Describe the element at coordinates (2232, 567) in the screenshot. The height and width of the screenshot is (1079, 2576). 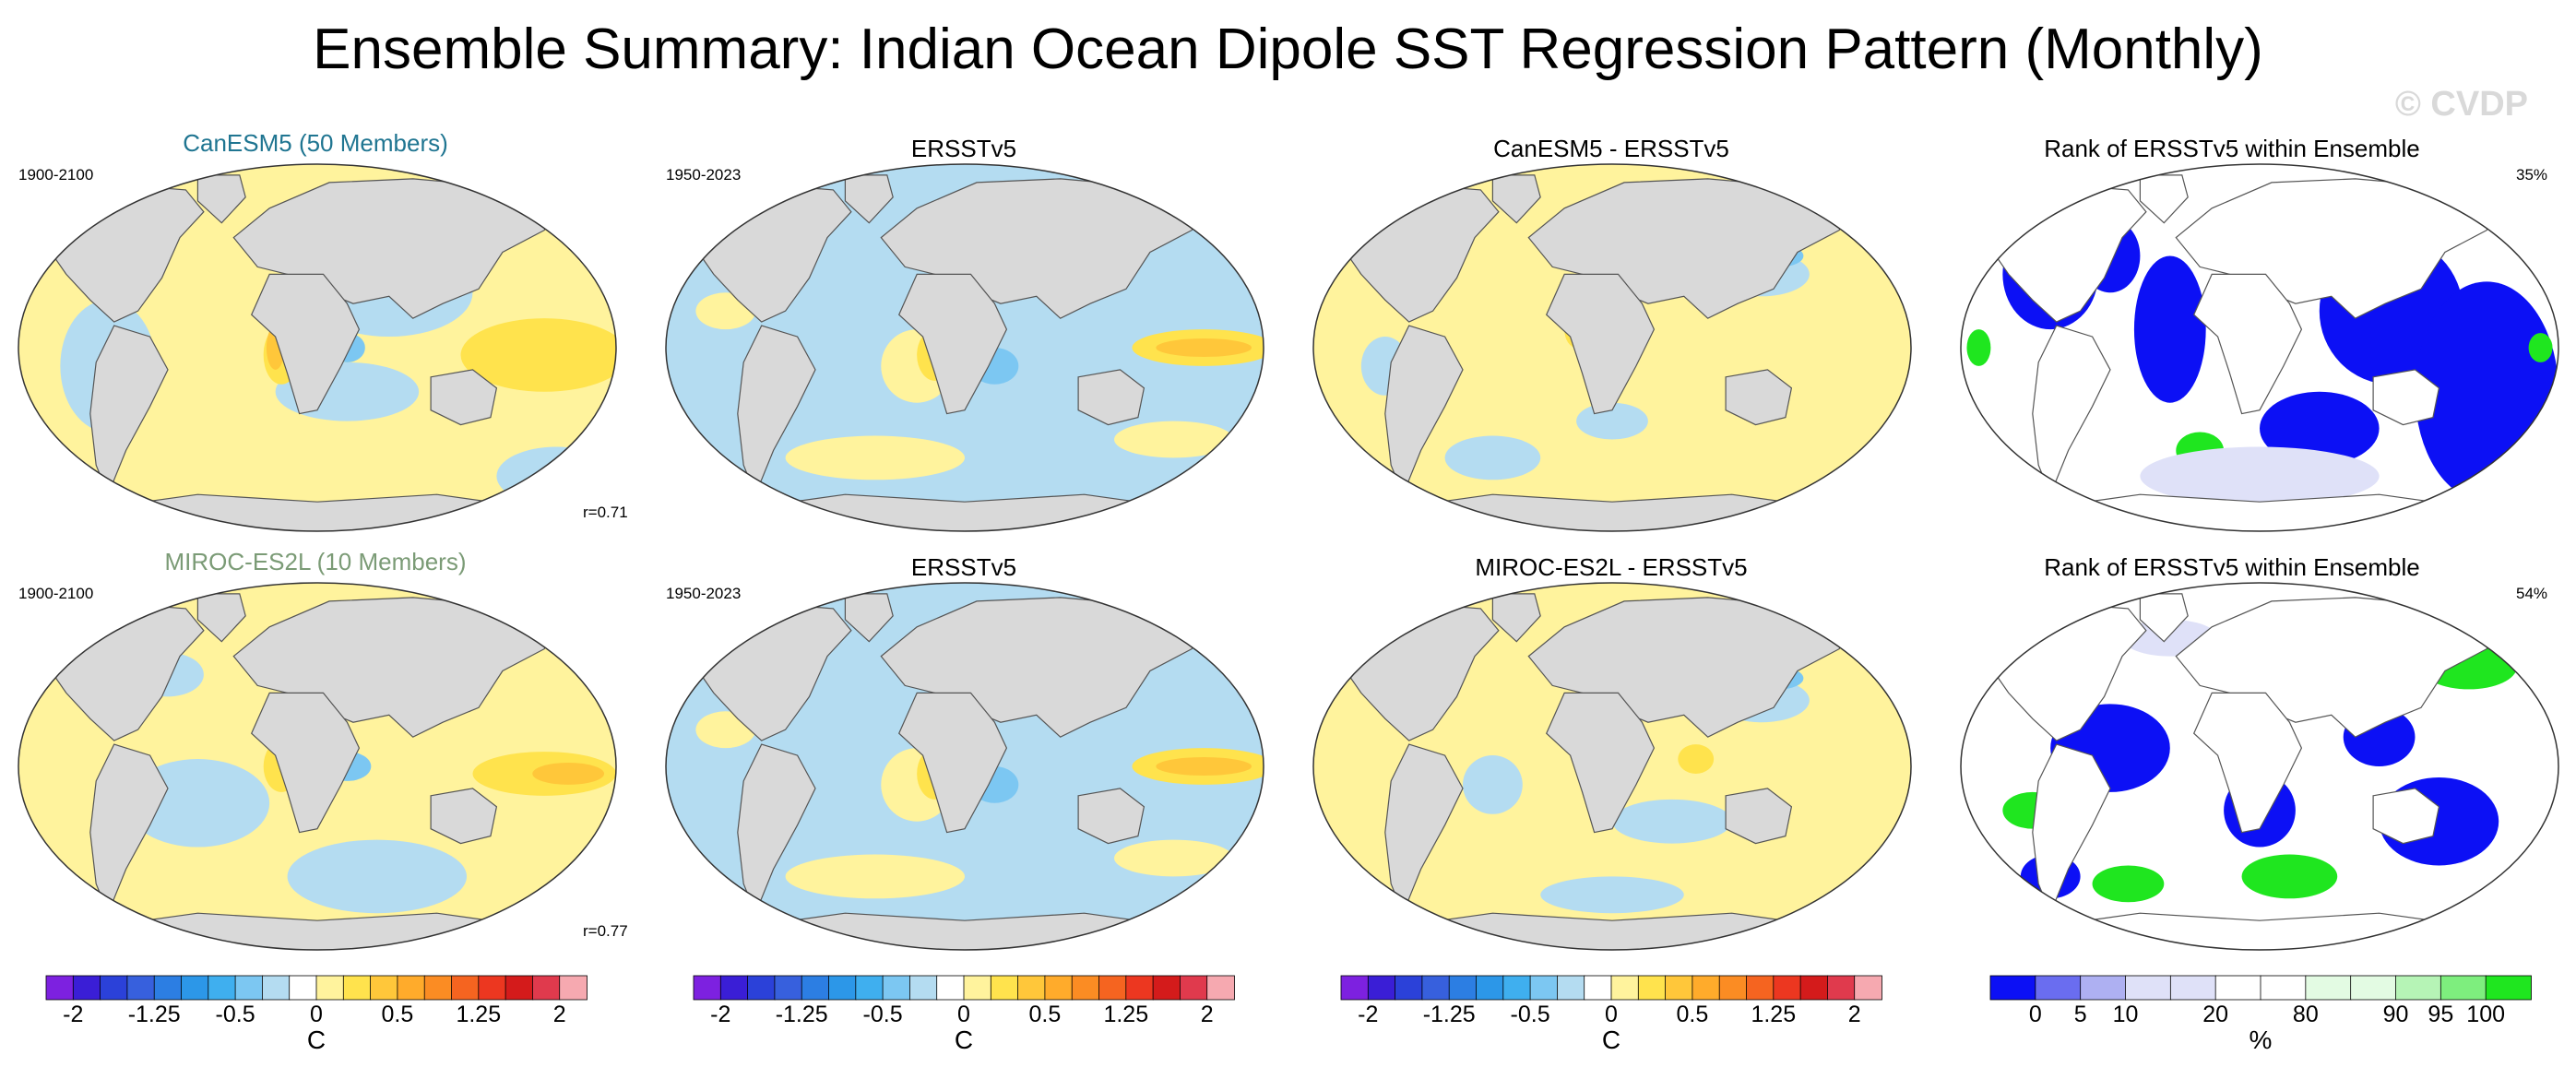
I see `panel-title-rank-2: Rank of ERSSTv5 within Ensemble` at that location.